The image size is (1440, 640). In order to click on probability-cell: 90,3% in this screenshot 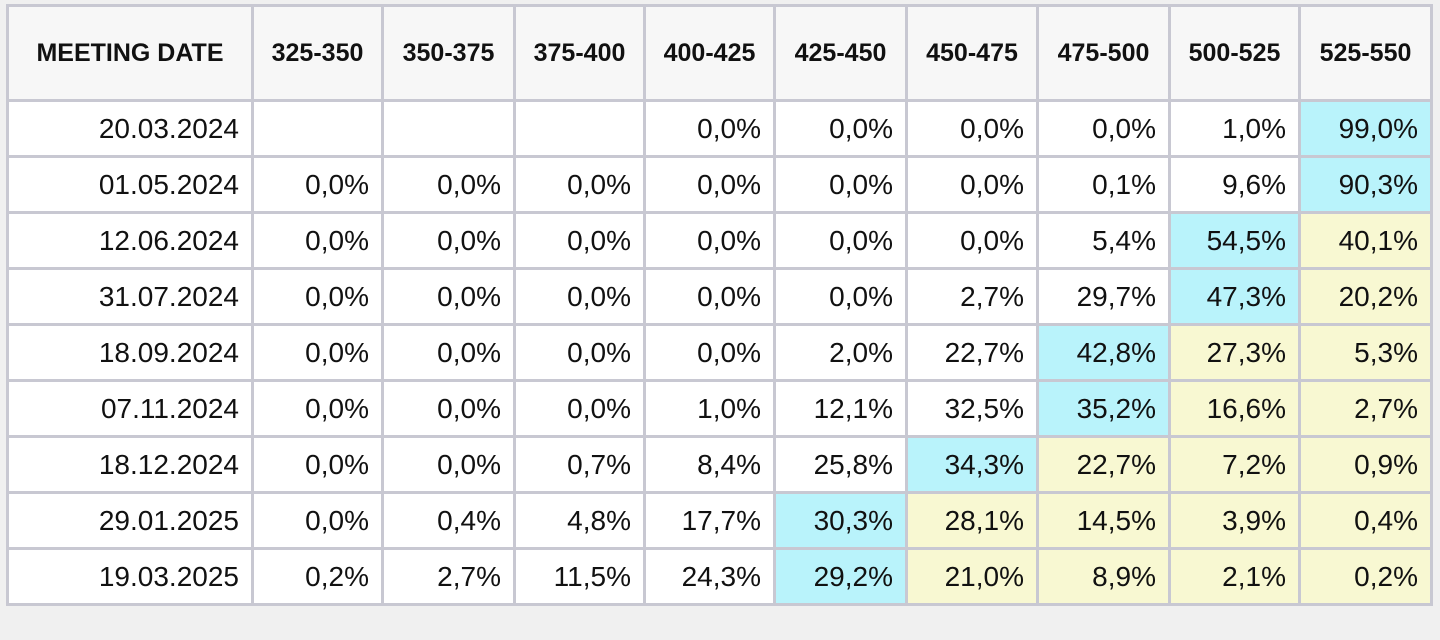, I will do `click(1365, 184)`.